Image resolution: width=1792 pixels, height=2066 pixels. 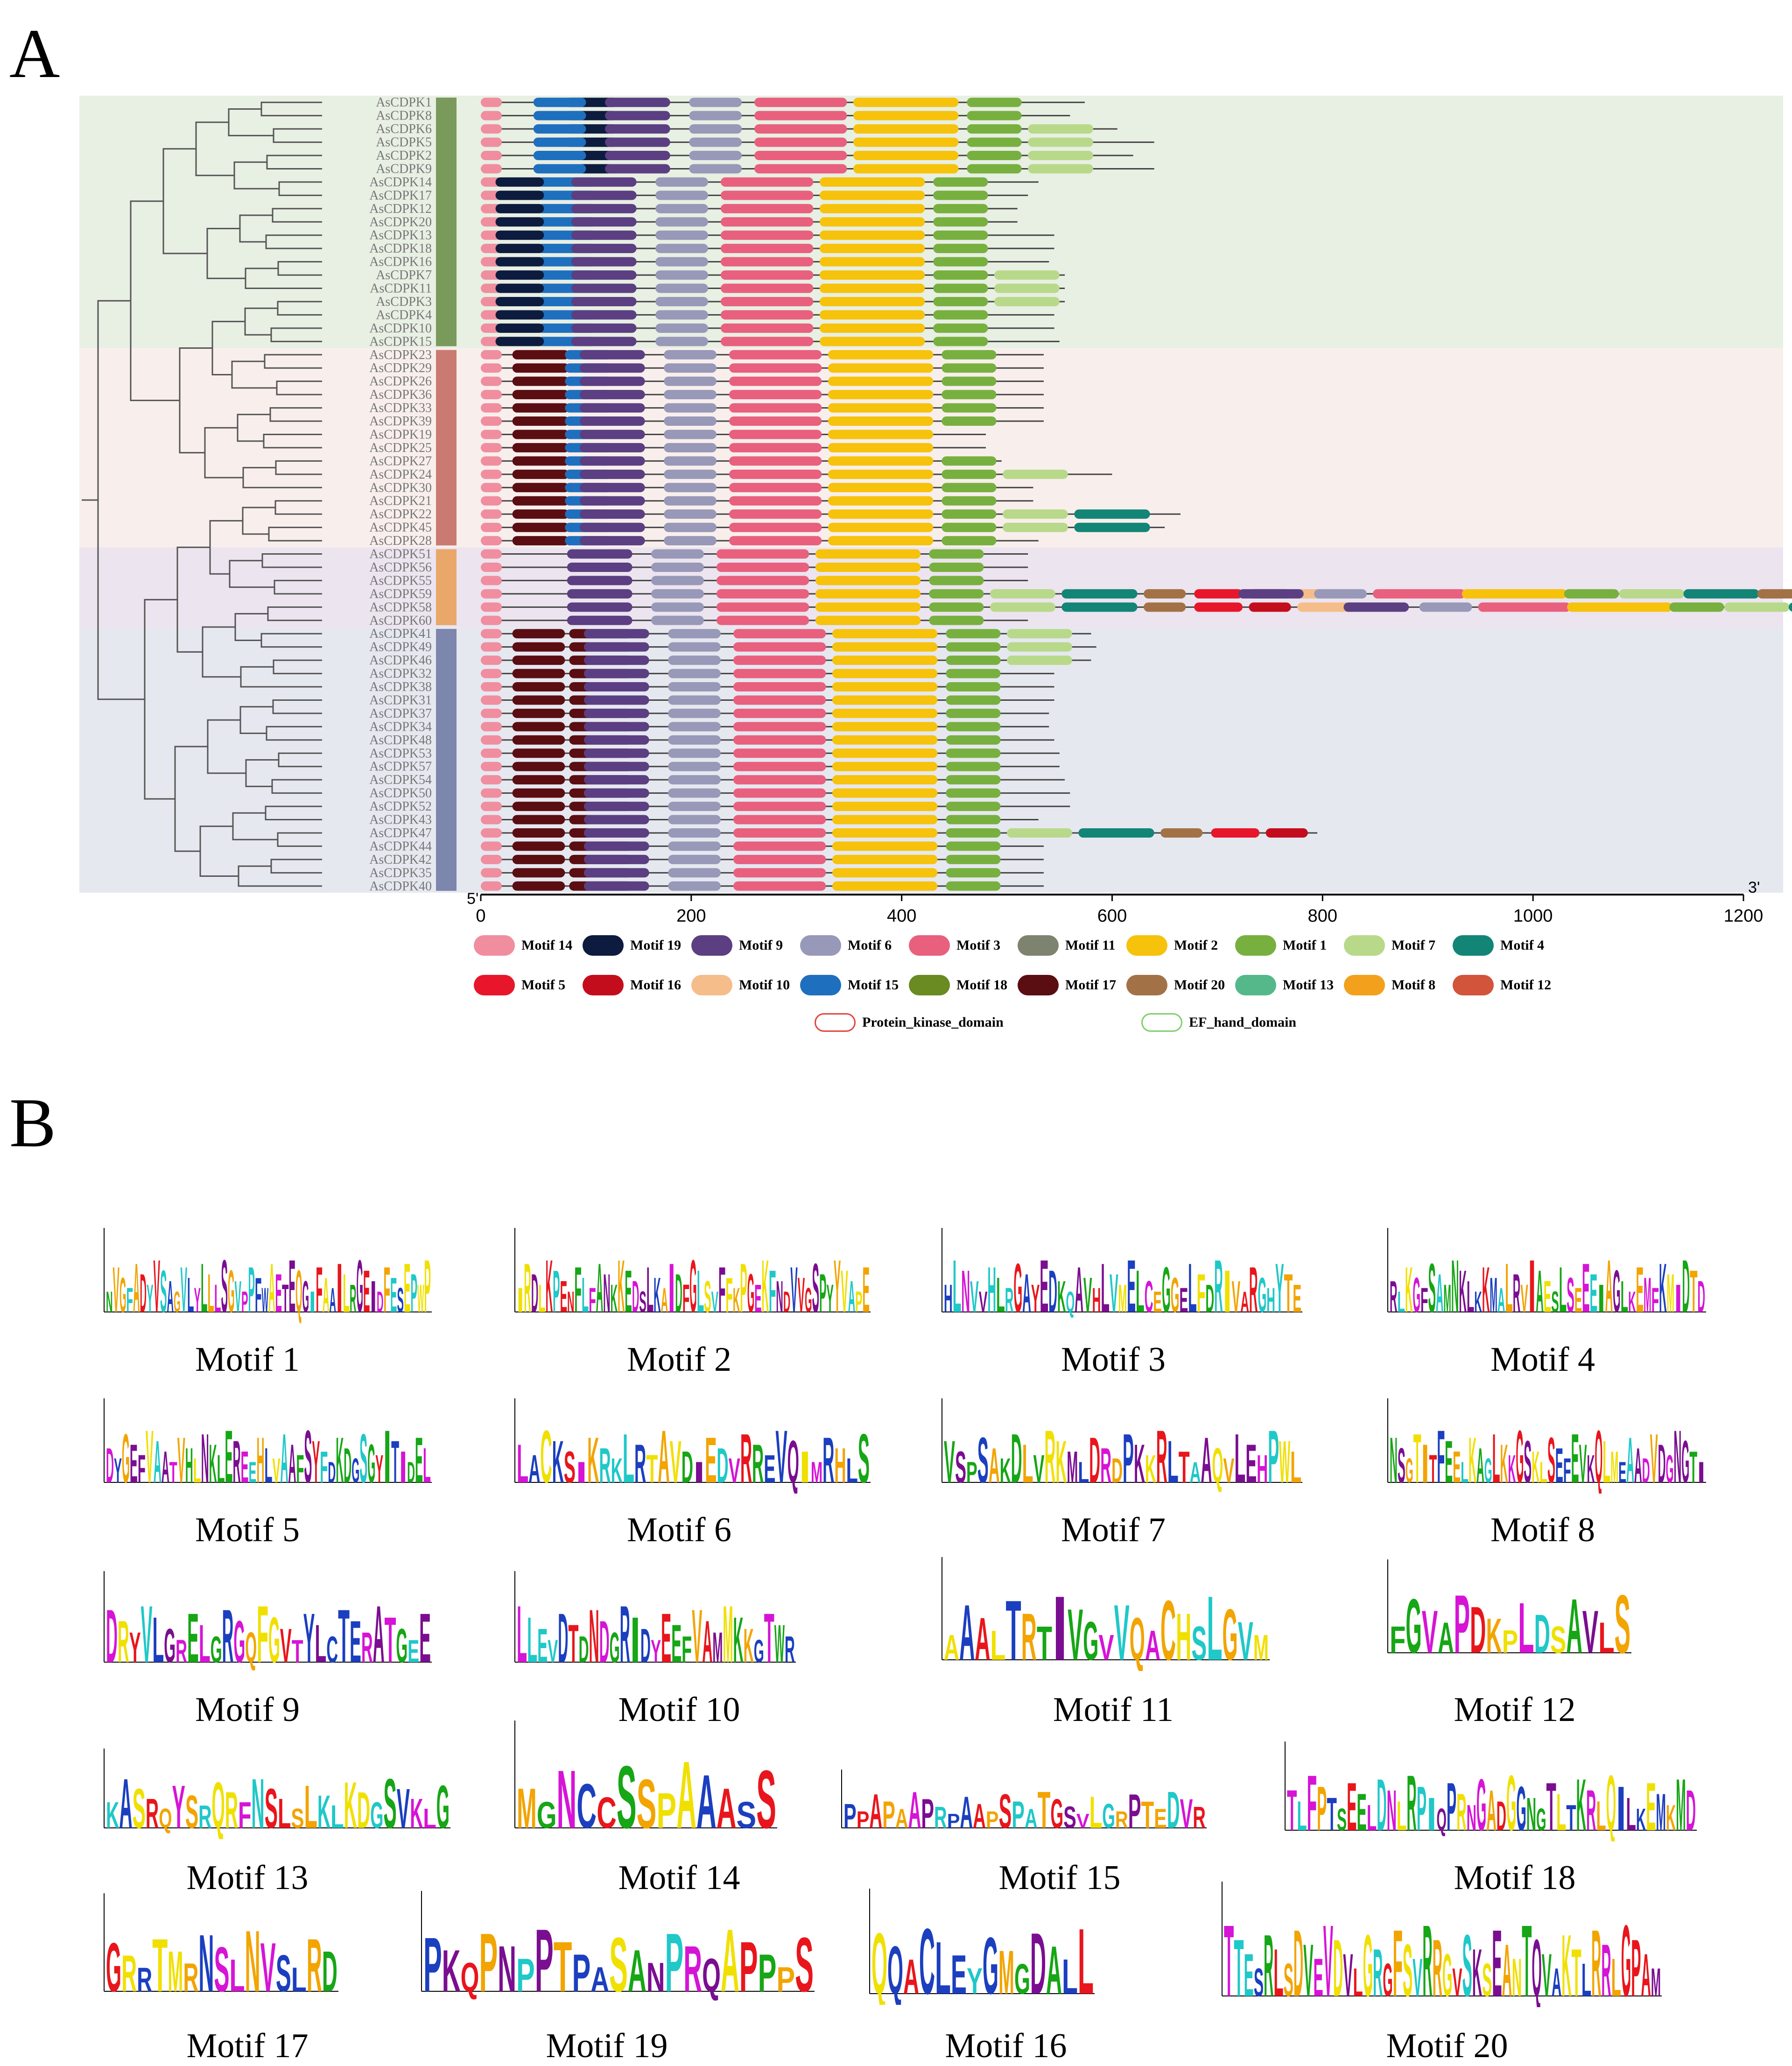 I want to click on motif-caption: Motif 9, so click(x=247, y=1710).